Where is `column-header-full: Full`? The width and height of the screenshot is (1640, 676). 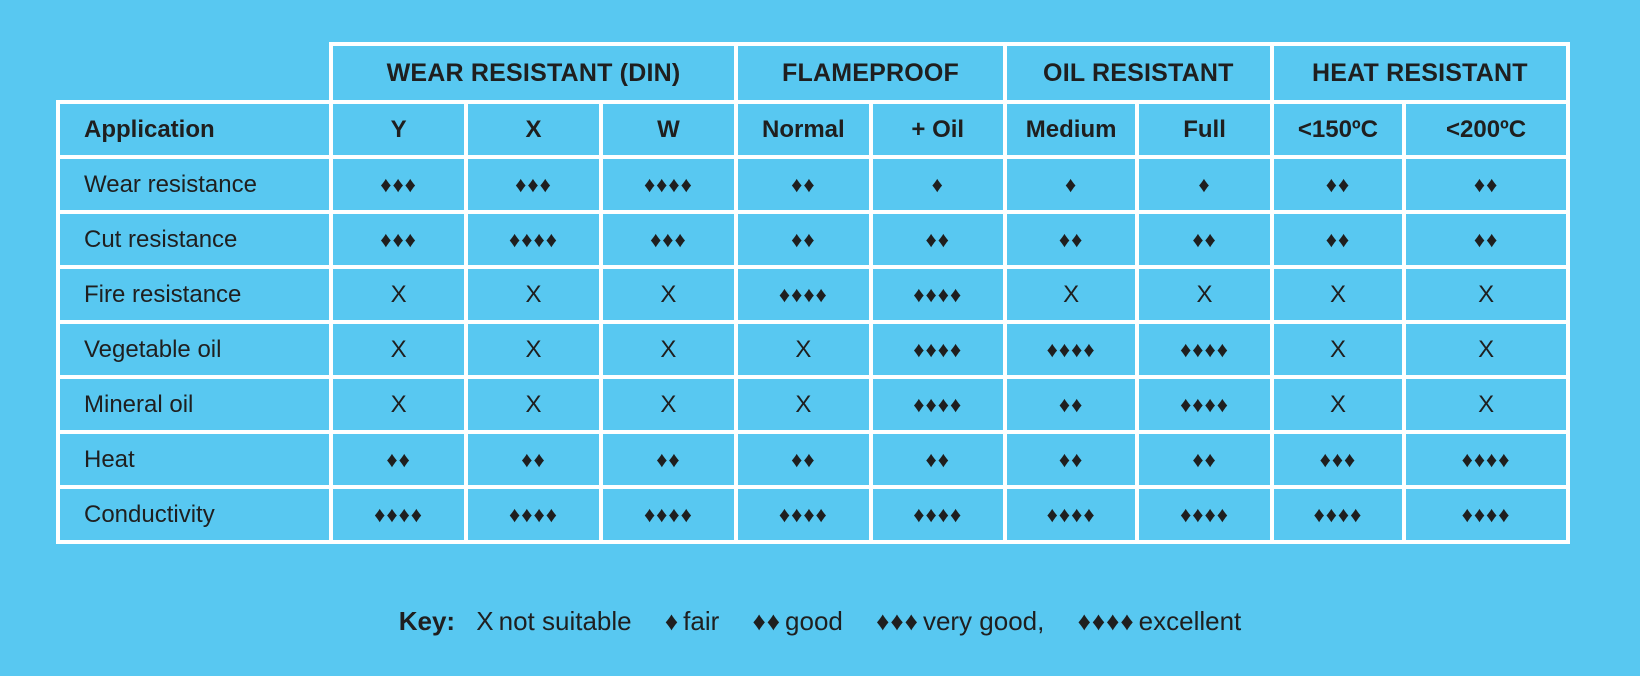 column-header-full: Full is located at coordinates (1204, 129).